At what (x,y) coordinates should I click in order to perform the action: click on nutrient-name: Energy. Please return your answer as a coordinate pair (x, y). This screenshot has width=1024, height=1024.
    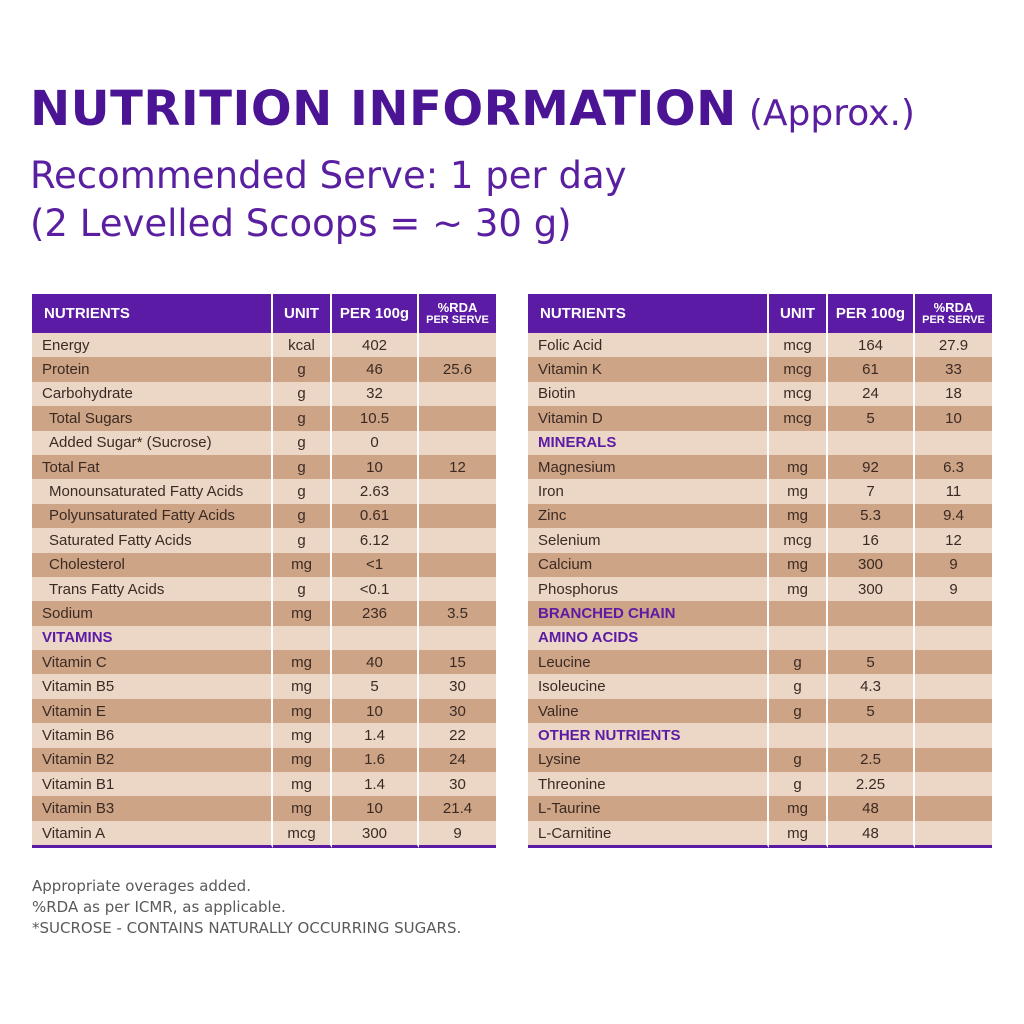
    Looking at the image, I should click on (152, 345).